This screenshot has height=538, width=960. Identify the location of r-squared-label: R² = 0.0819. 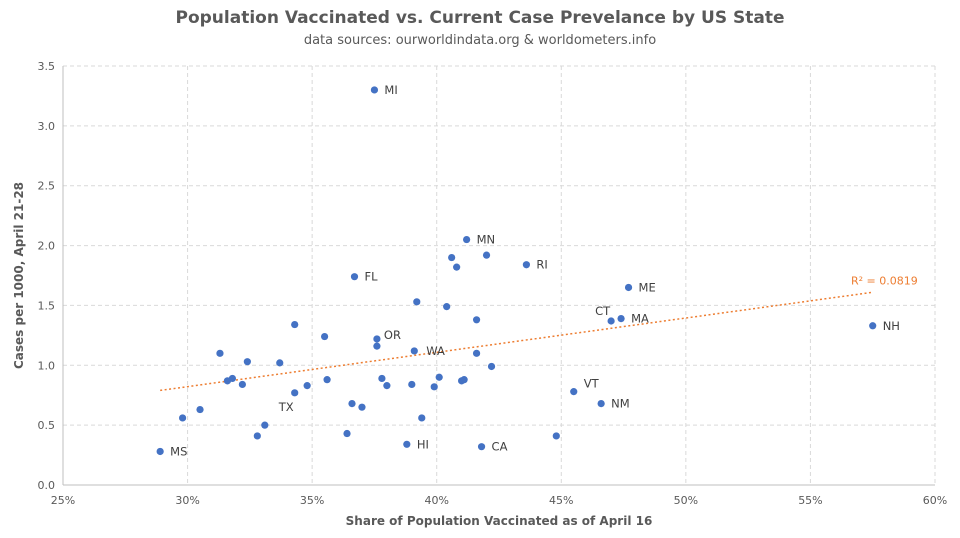
(884, 280).